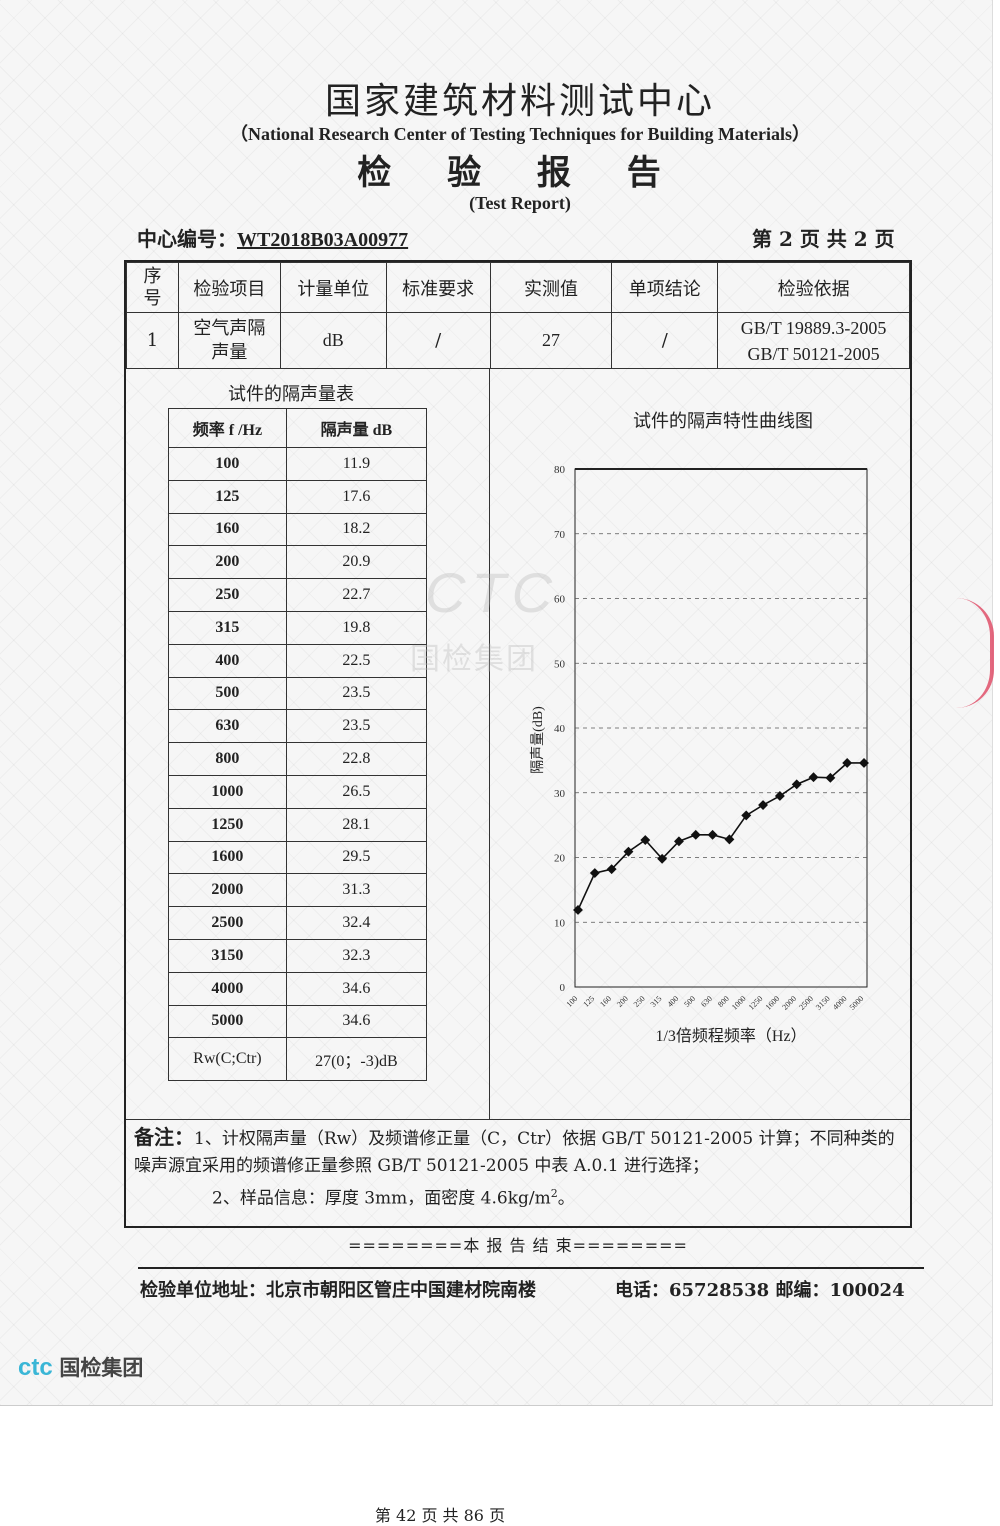 This screenshot has height=1526, width=1000. What do you see at coordinates (338, 1290) in the screenshot?
I see `footer-address: 检验单位地址：北京市朝阳区管庄中国建材院南楼` at bounding box center [338, 1290].